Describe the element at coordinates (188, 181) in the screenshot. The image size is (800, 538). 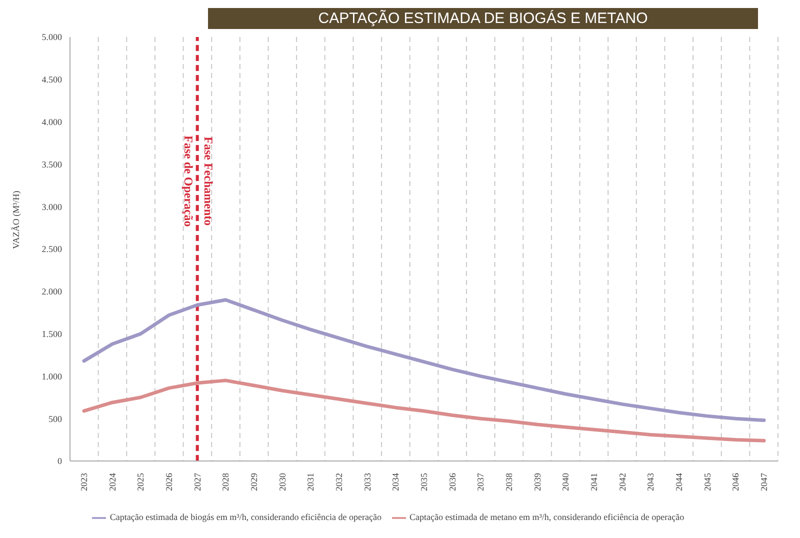
I see `annotation: Fase de Operação` at that location.